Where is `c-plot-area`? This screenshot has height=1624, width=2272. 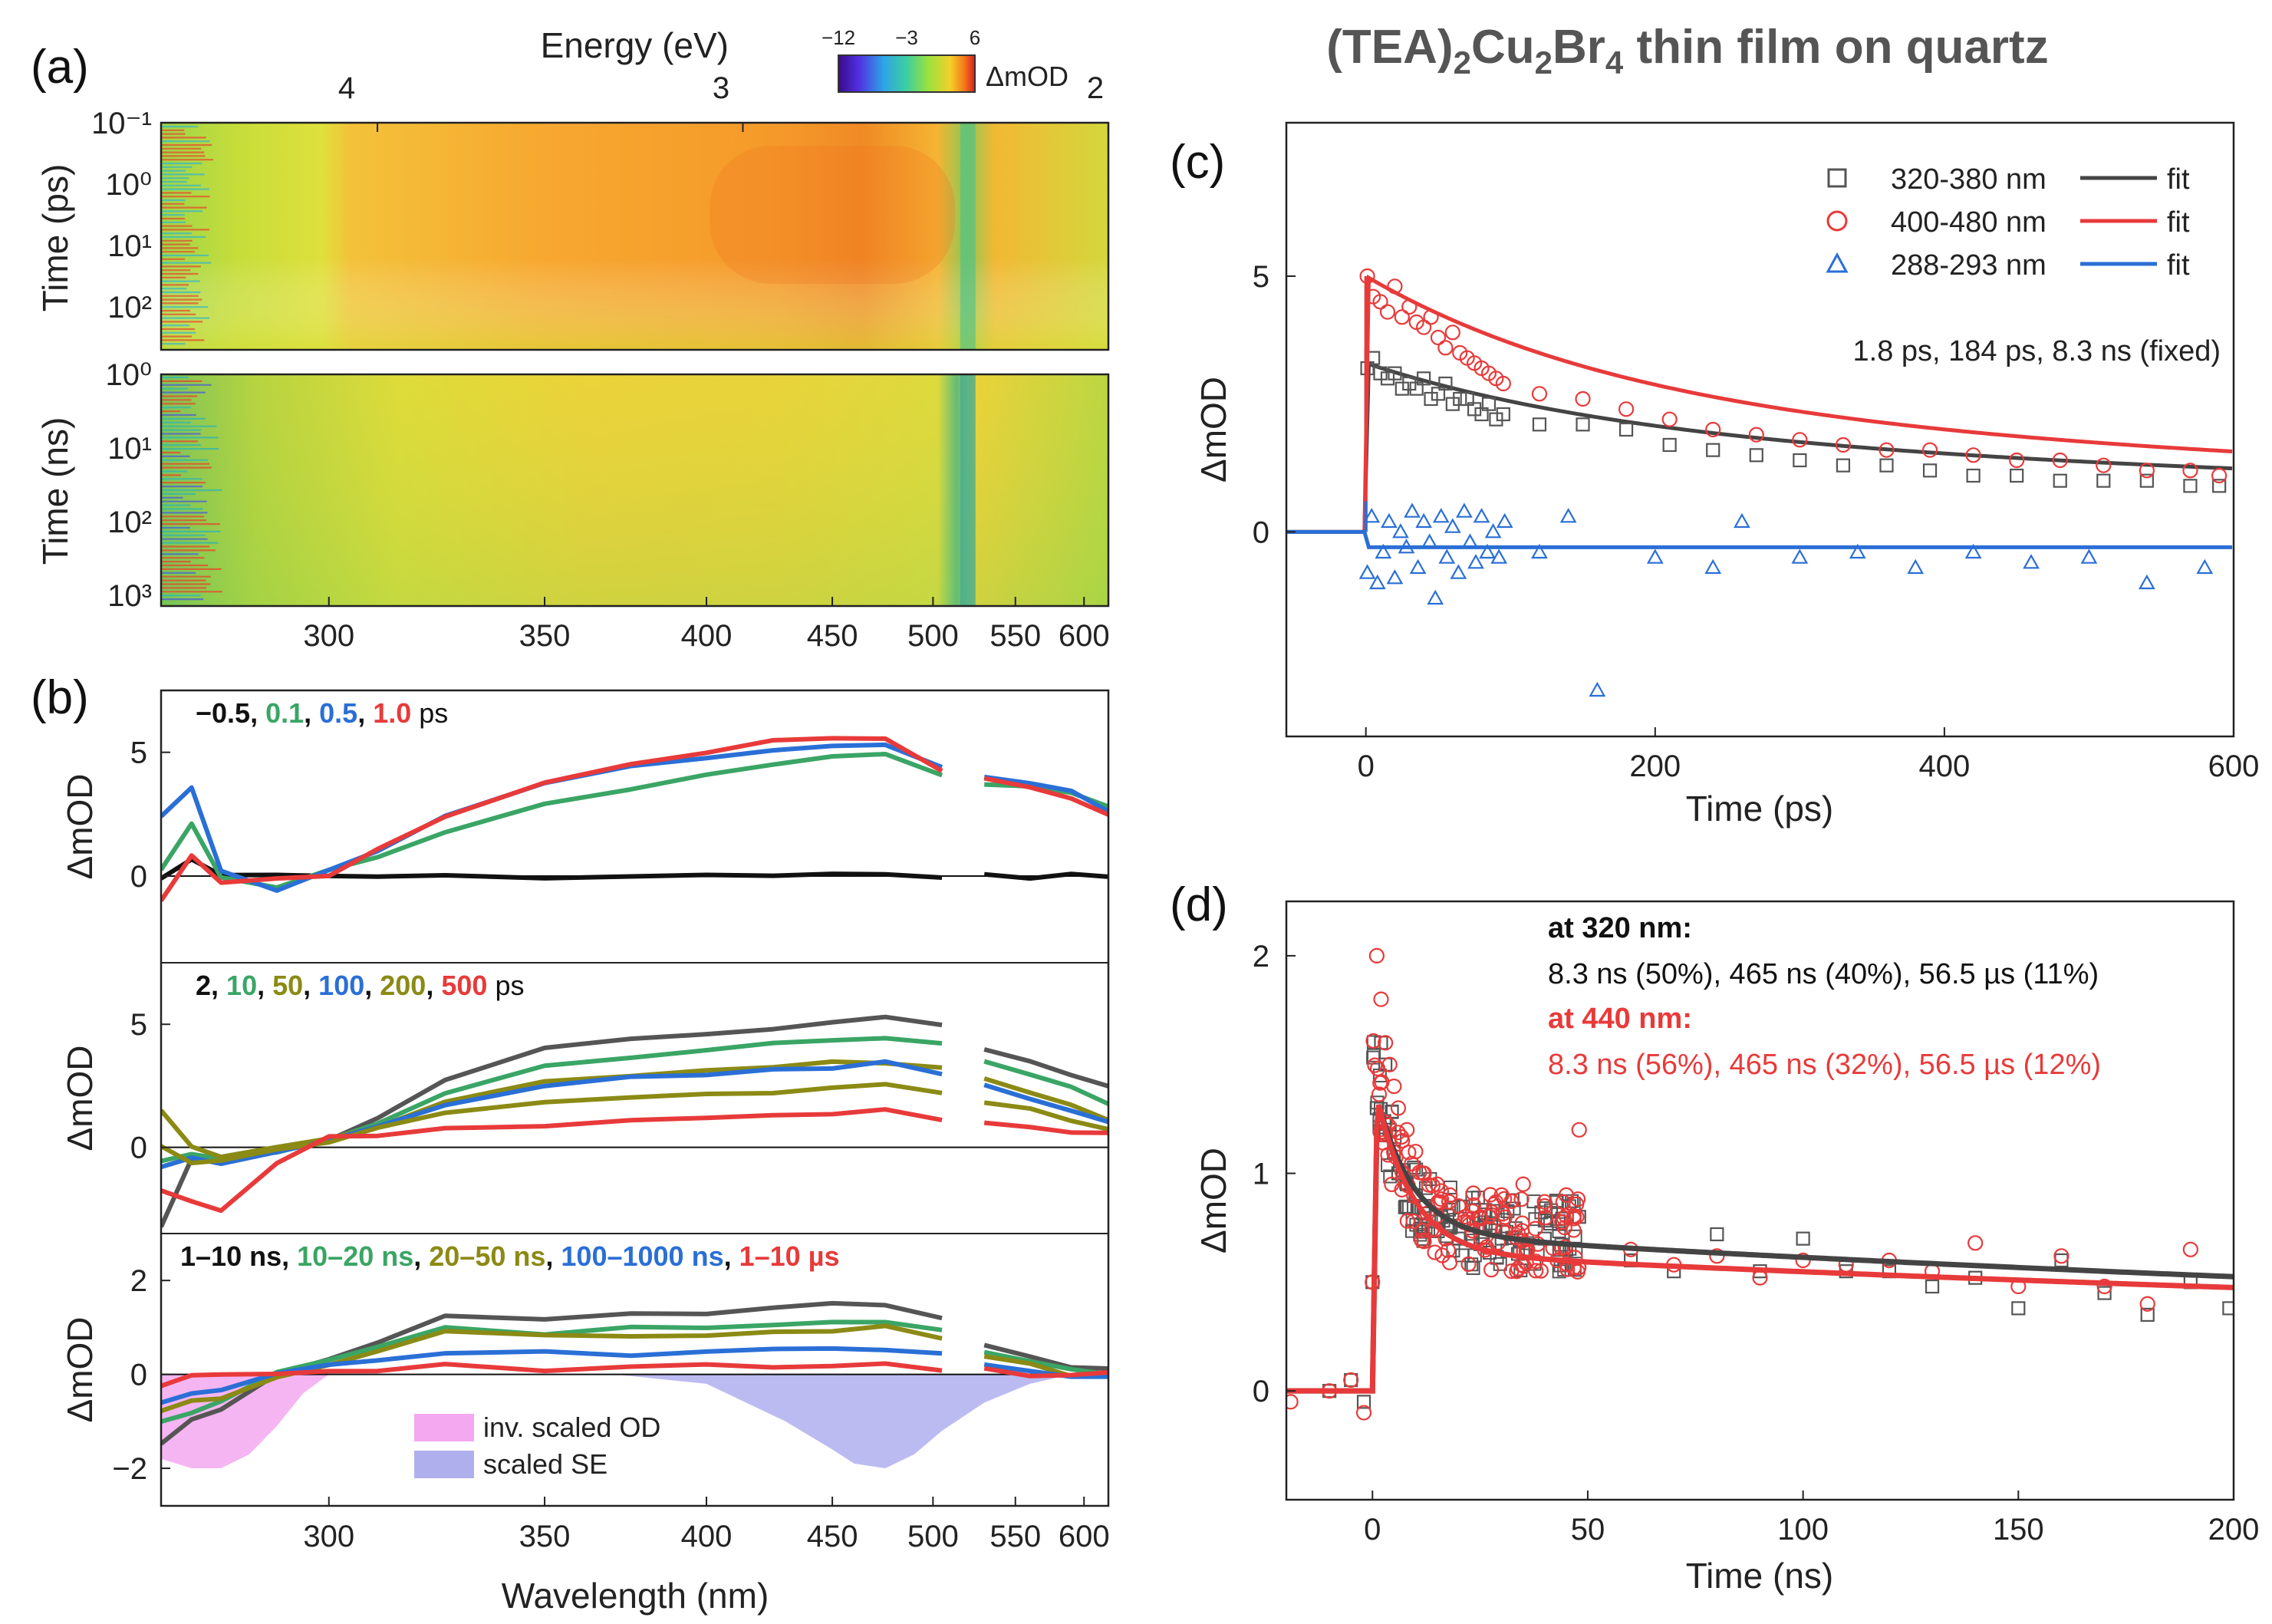
c-plot-area is located at coordinates (1760, 482).